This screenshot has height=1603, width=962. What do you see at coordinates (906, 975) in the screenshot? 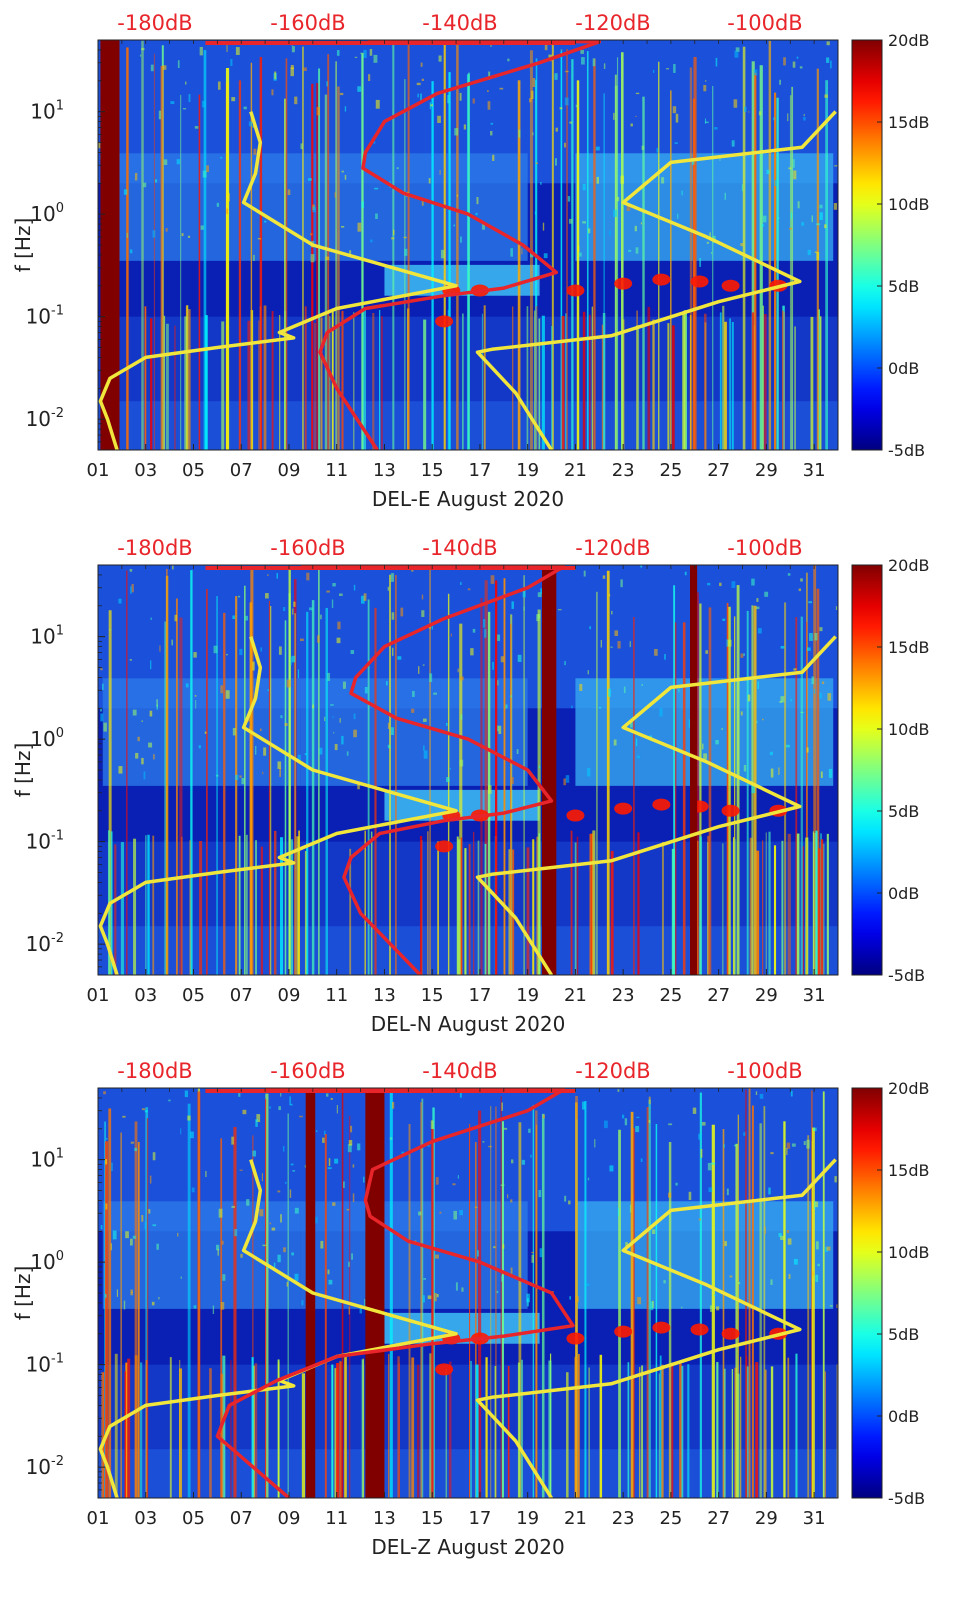
I see `colorbar-tick-label: -5dB` at bounding box center [906, 975].